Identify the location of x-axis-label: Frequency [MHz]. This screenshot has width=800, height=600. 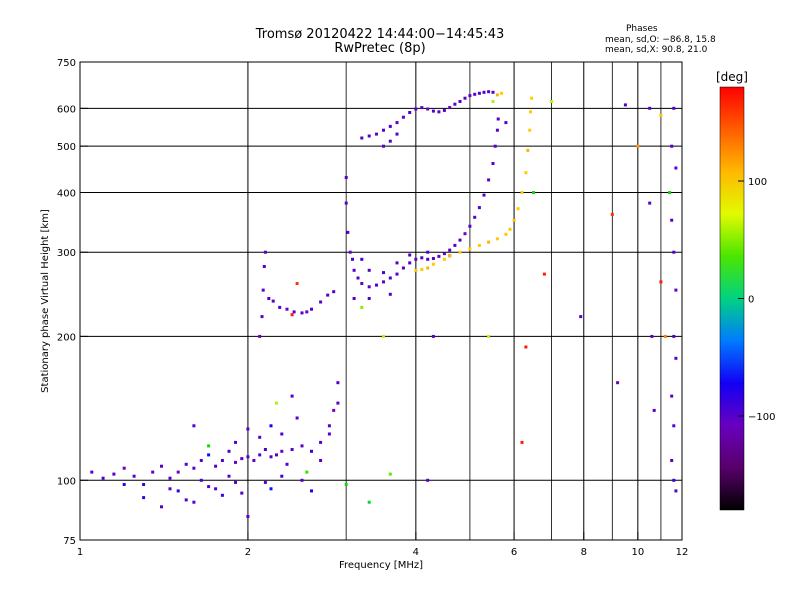
(381, 565).